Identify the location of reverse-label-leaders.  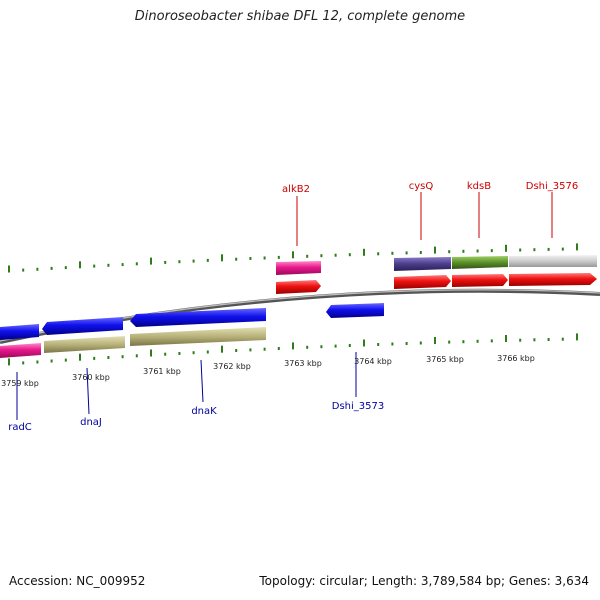
(186, 386).